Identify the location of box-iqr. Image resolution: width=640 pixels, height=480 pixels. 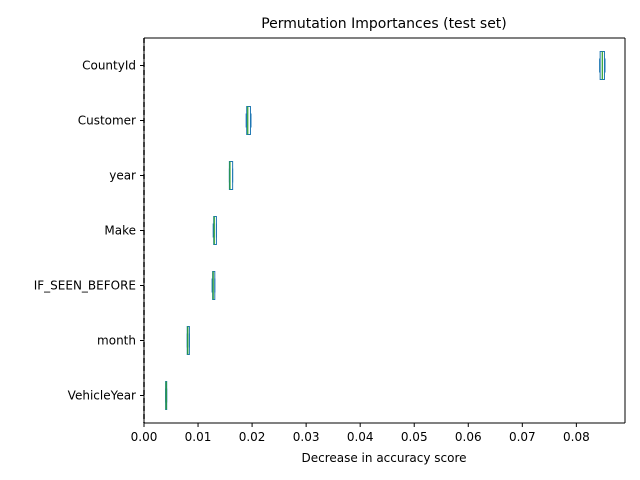
(248, 120).